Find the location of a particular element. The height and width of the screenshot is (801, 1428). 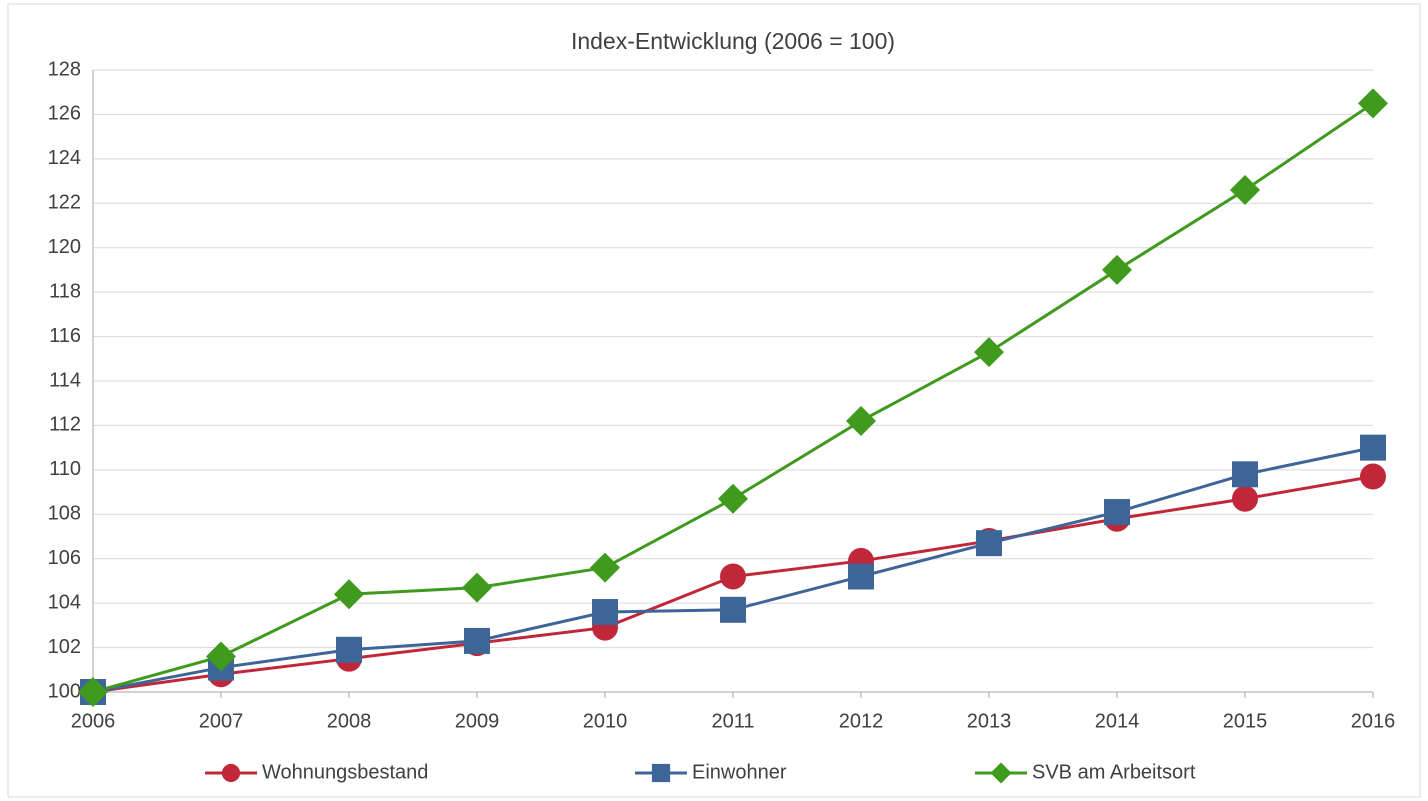

x-tick-label: 2008 is located at coordinates (349, 721).